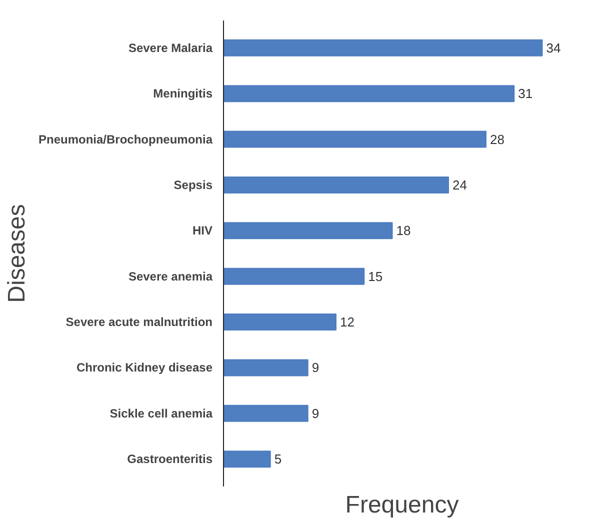 Image resolution: width=610 pixels, height=521 pixels. Describe the element at coordinates (125, 139) in the screenshot. I see `y-tick-label: Pneumonia/Brochopneumonia` at that location.